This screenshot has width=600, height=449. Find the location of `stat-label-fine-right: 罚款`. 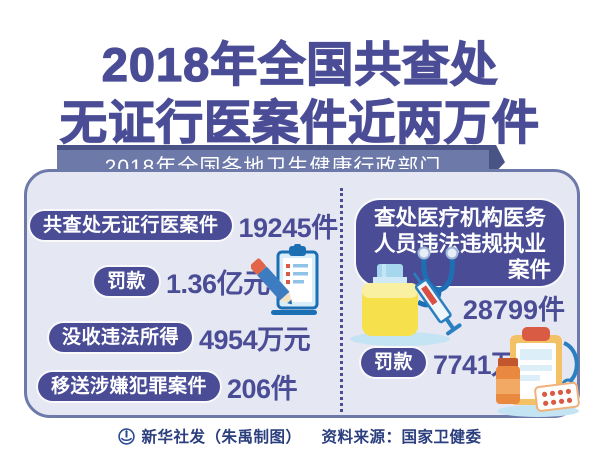

stat-label-fine-right: 罚款 is located at coordinates (394, 362).